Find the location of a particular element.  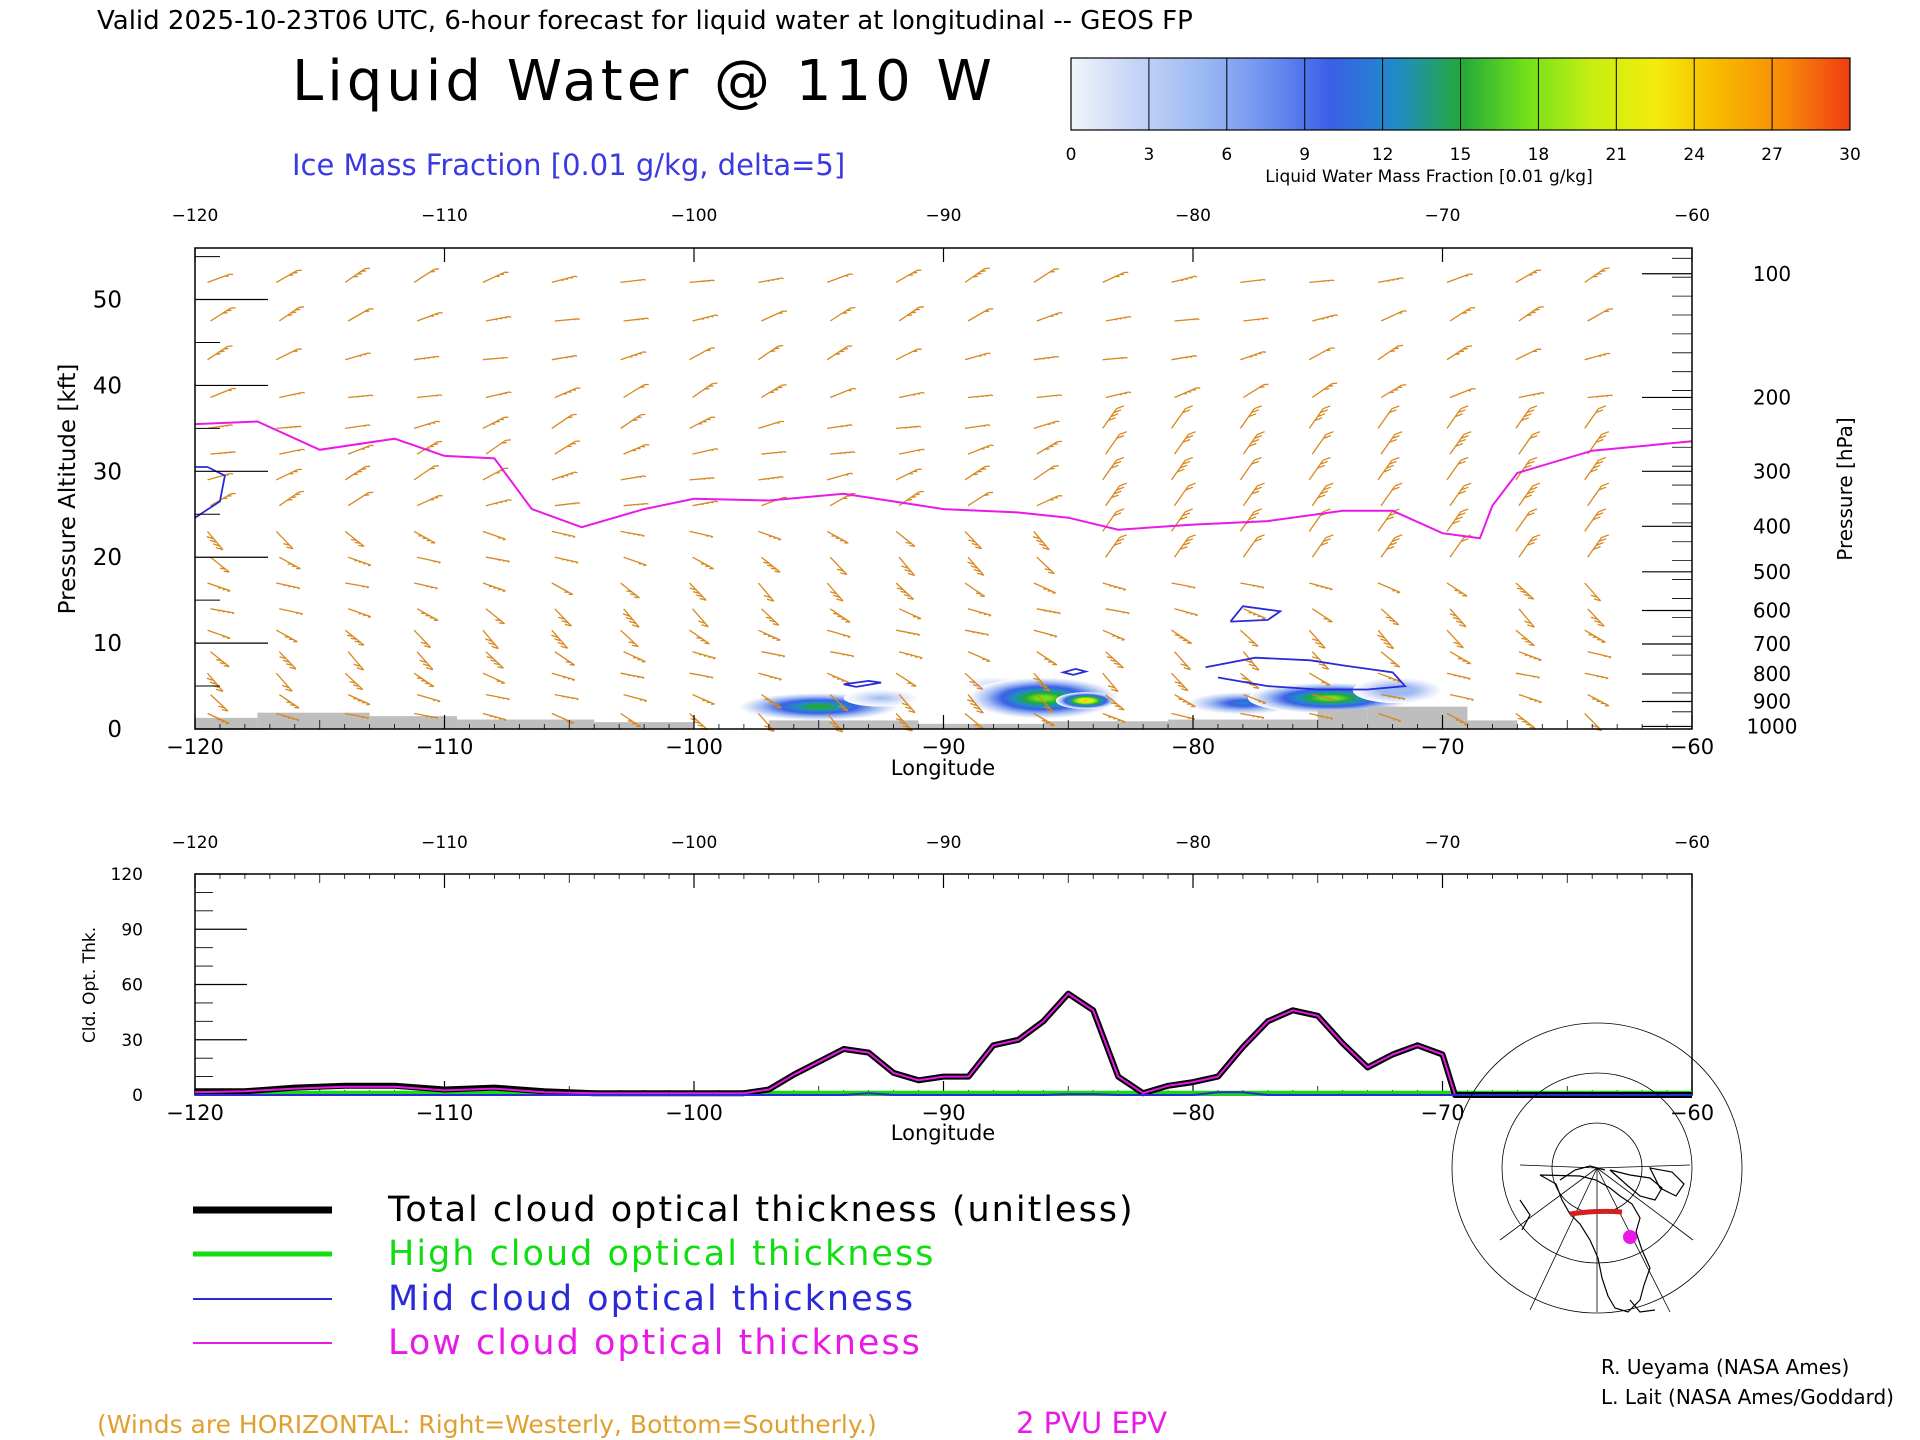

colorbar-tick-label: 21 is located at coordinates (1616, 155).